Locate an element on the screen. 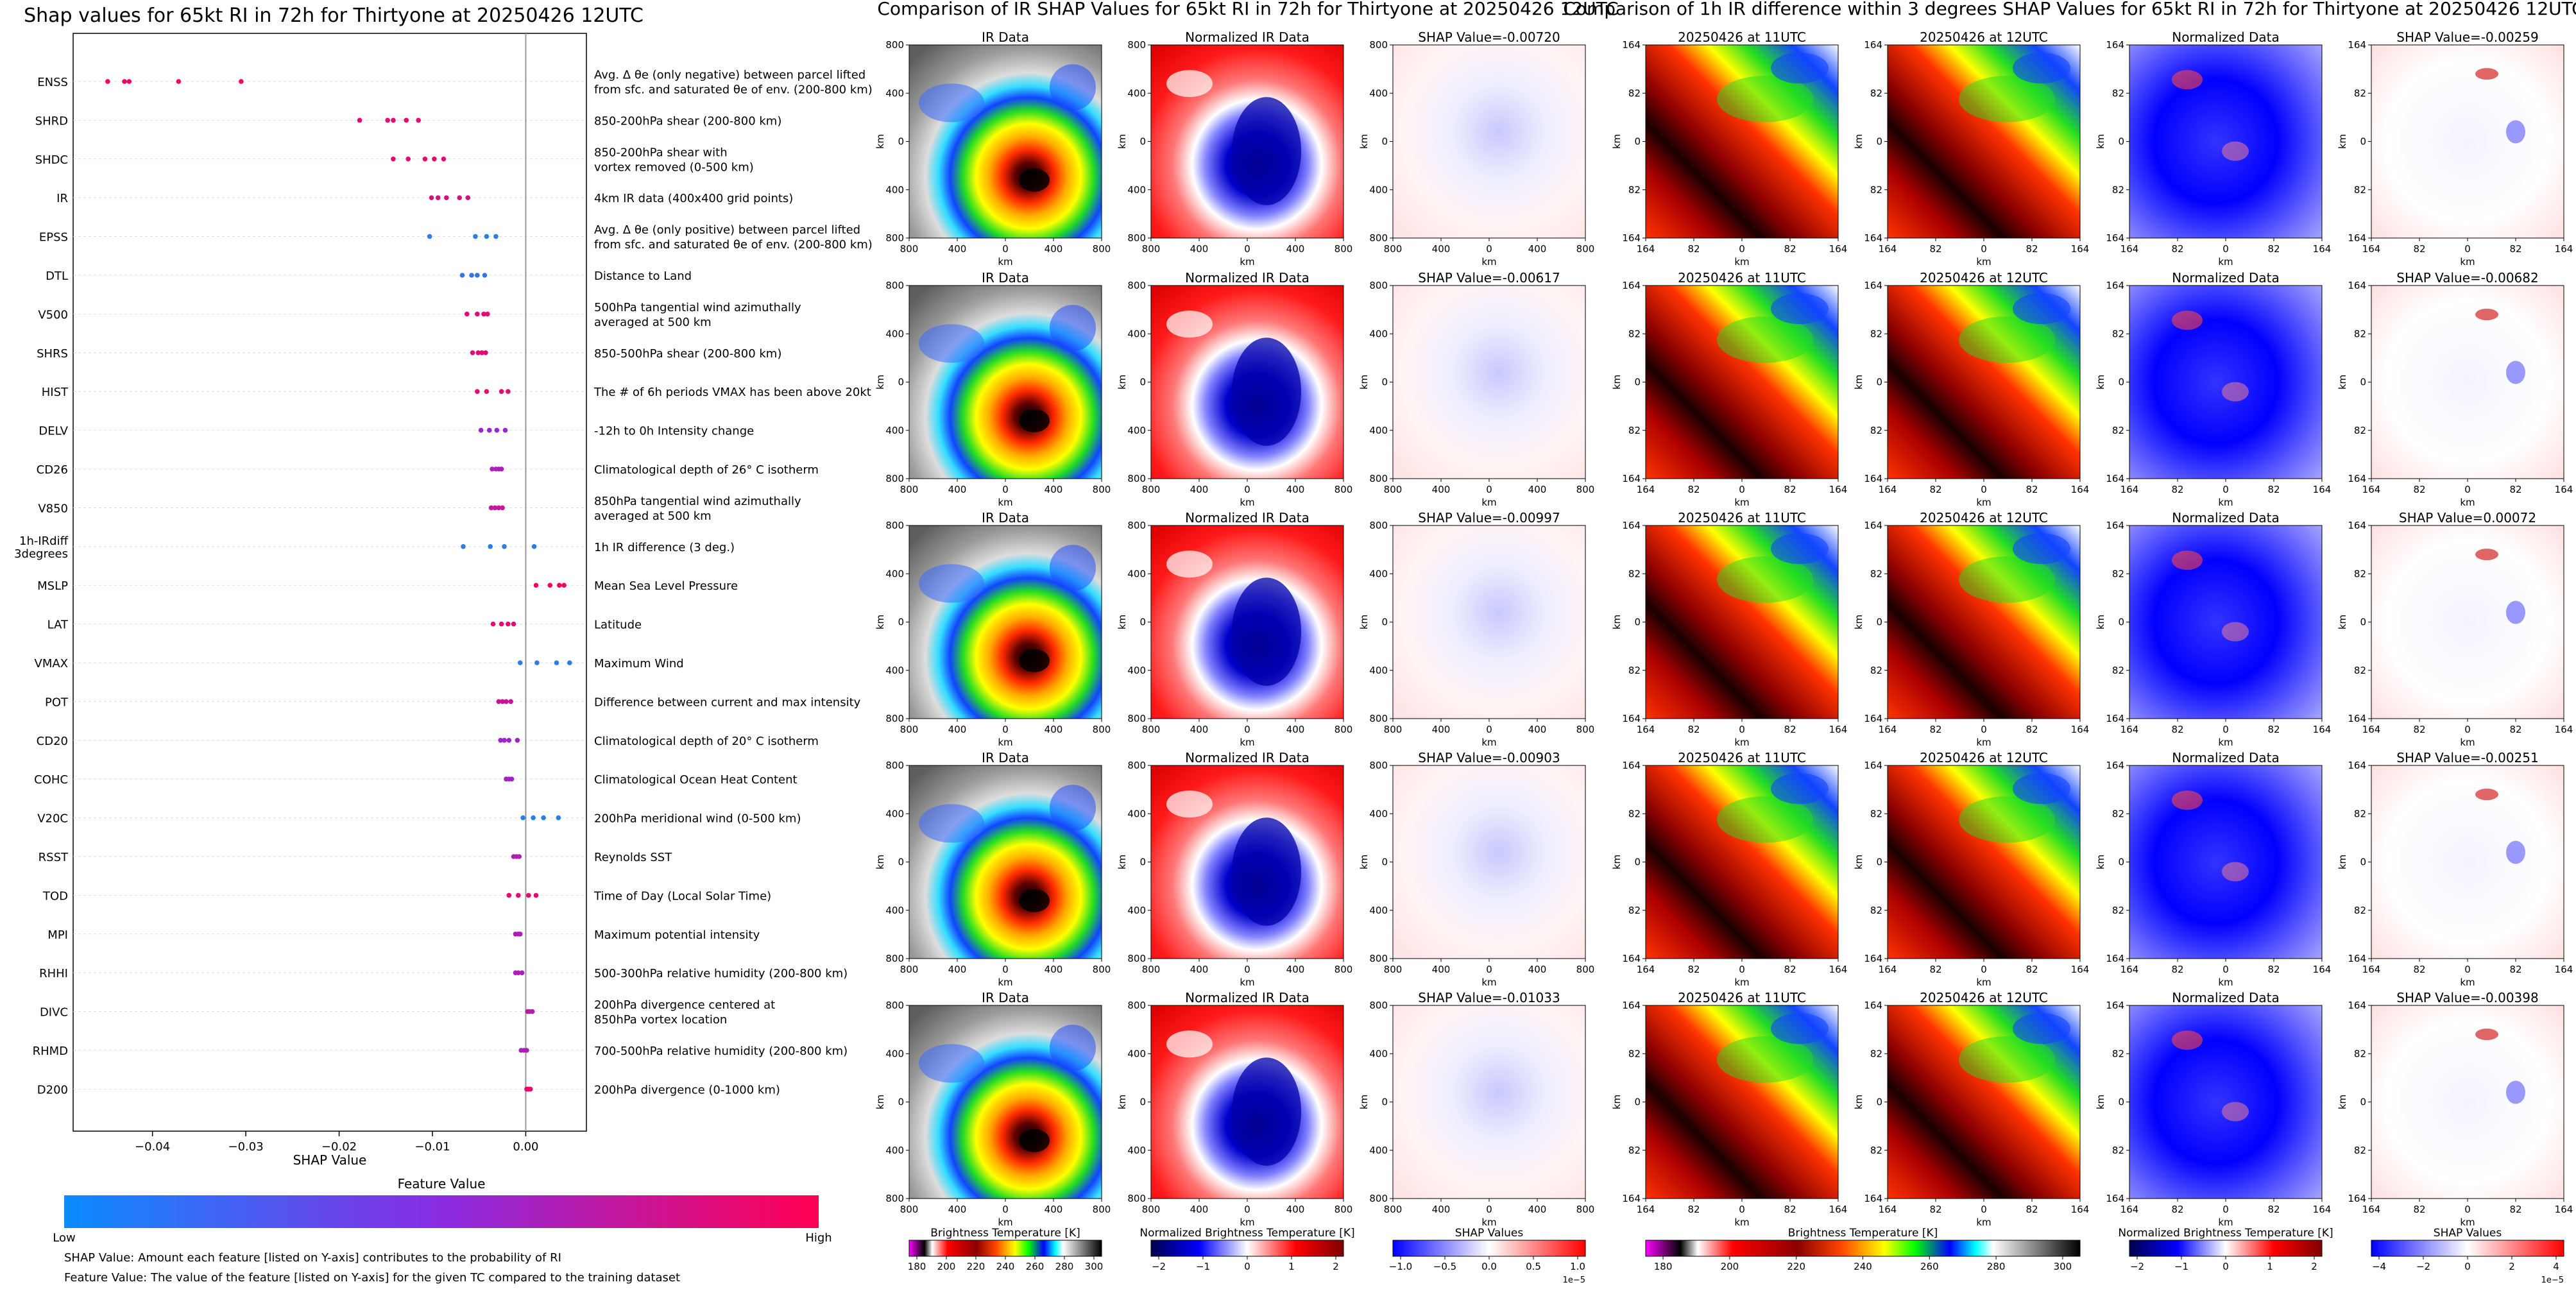  colorbar-tick-label: 220 is located at coordinates (1796, 1266).